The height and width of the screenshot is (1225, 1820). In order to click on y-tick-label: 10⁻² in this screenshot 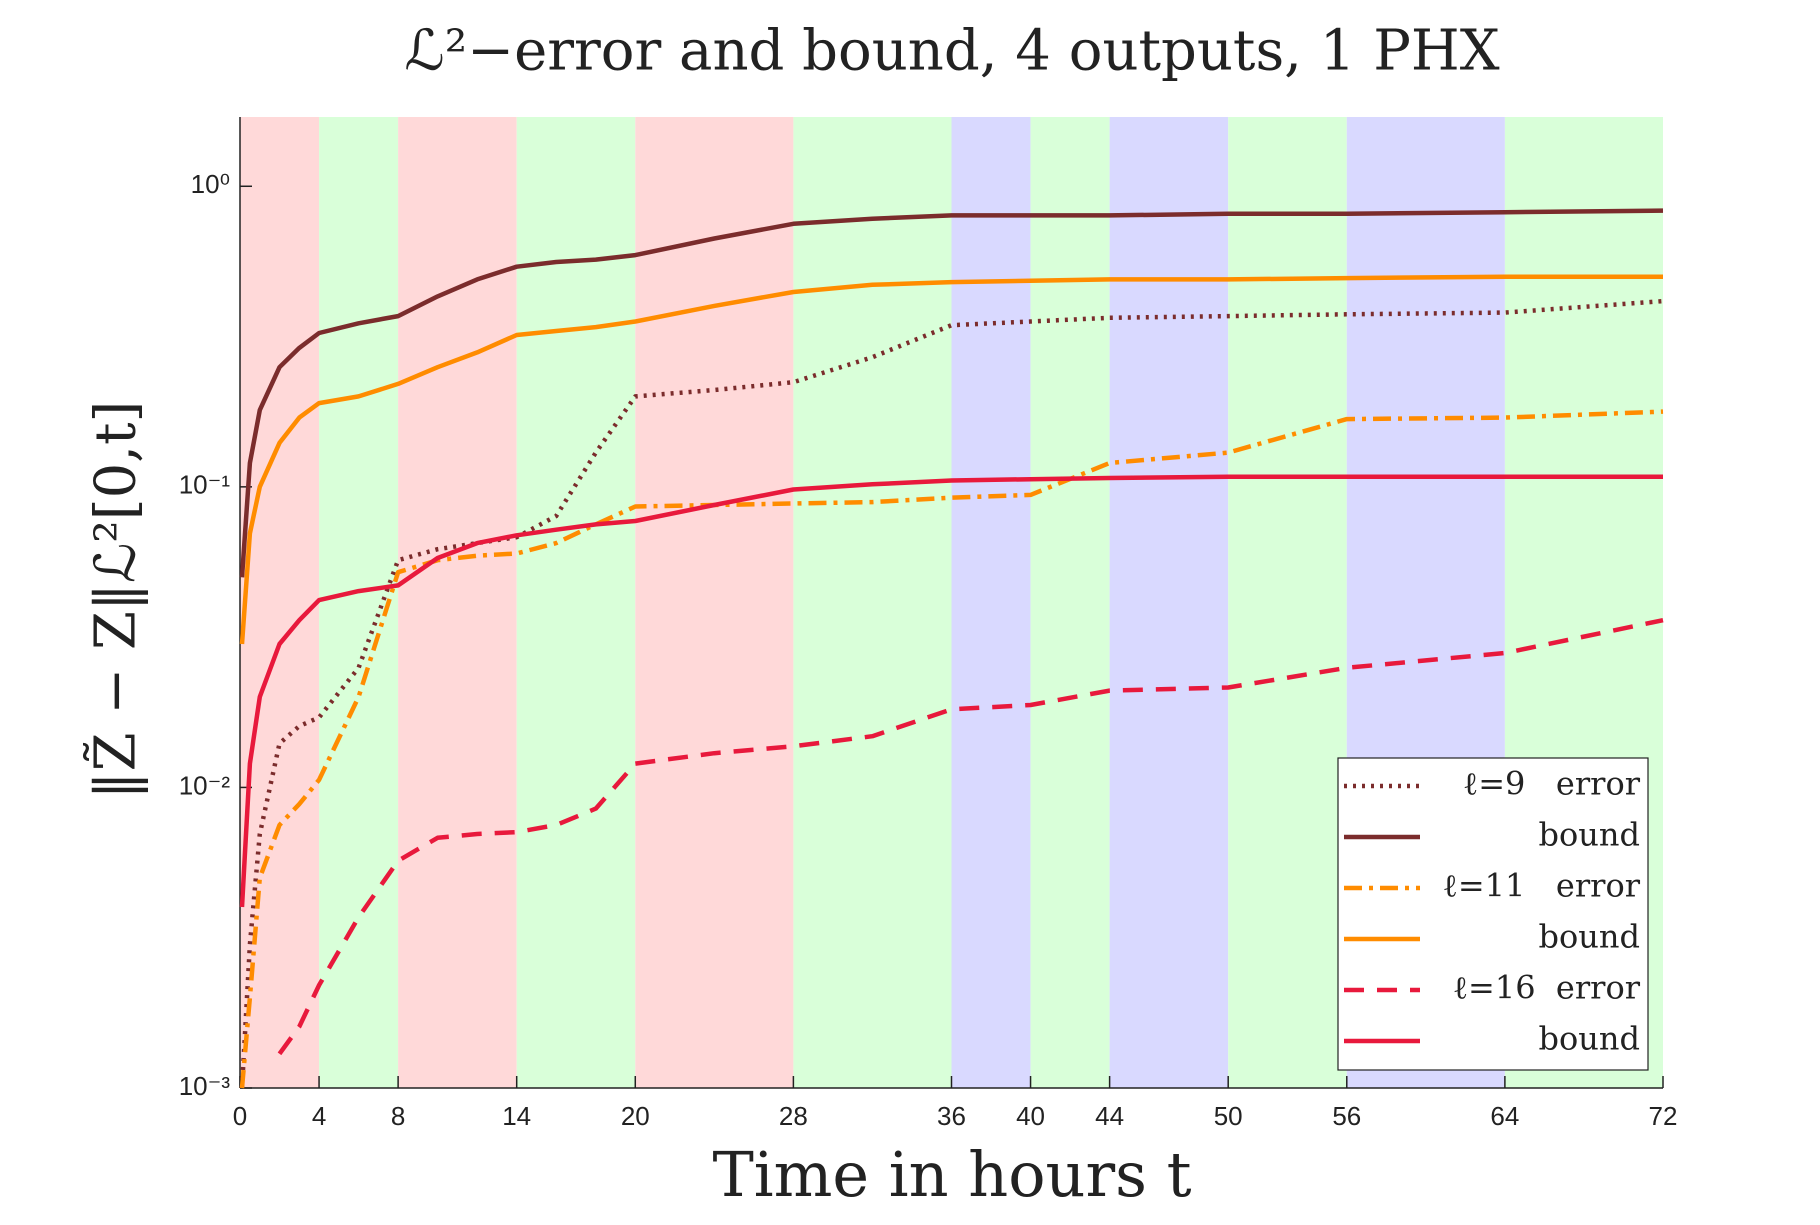, I will do `click(205, 785)`.